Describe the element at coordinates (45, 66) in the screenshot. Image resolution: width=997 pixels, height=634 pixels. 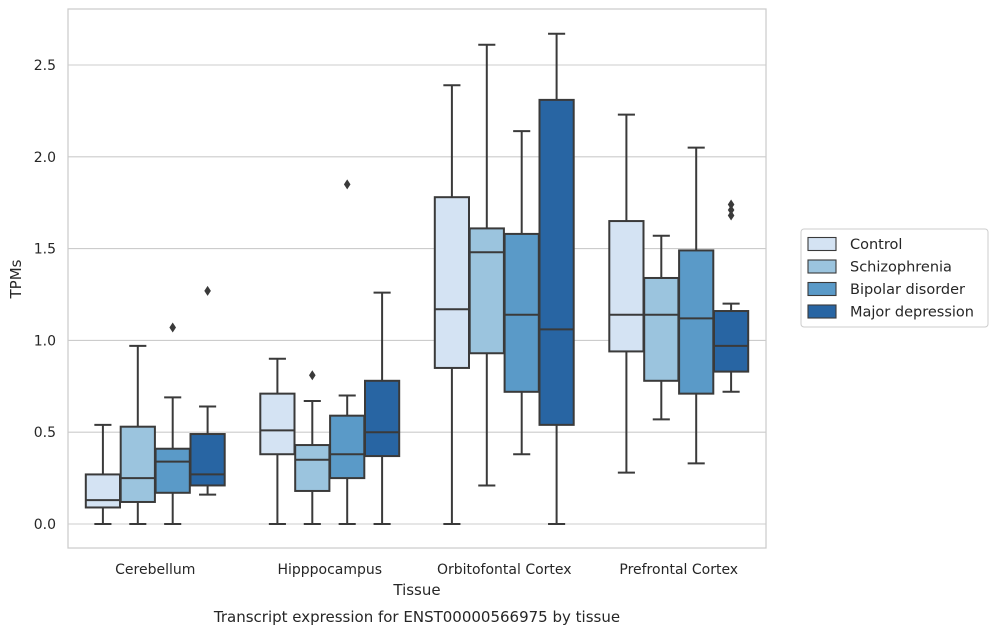
I see `y-tick-label: 2.5` at that location.